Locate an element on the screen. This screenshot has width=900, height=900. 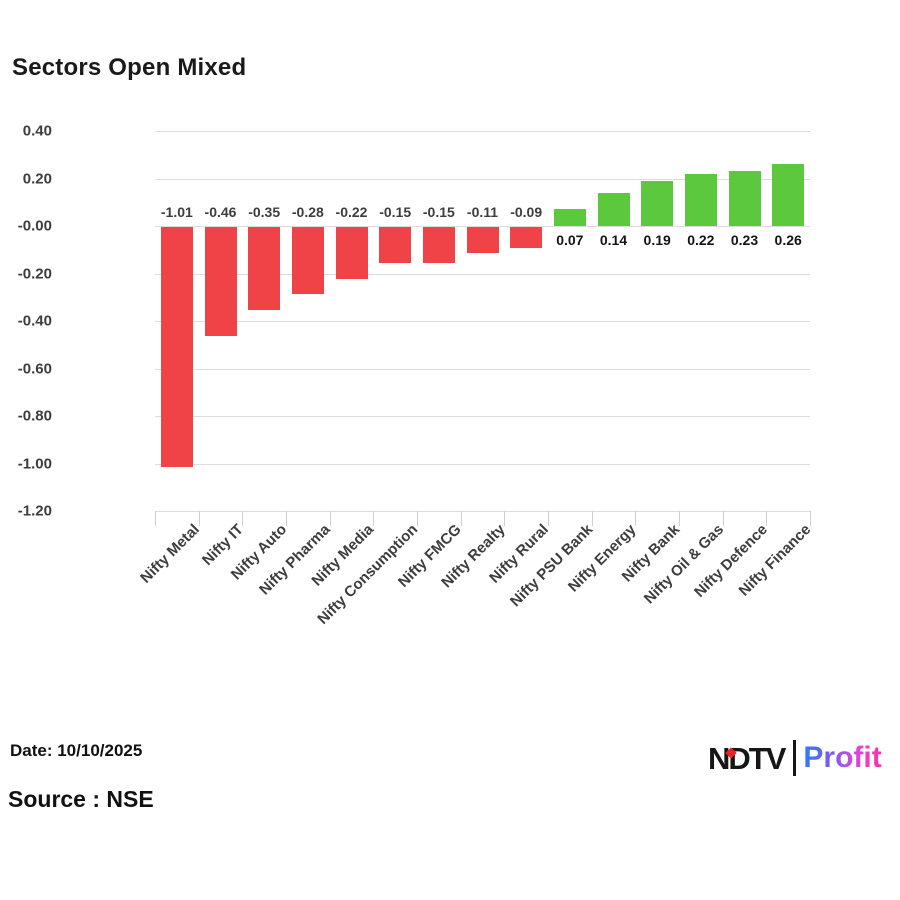
bar-nifty-pharma is located at coordinates (307, 260).